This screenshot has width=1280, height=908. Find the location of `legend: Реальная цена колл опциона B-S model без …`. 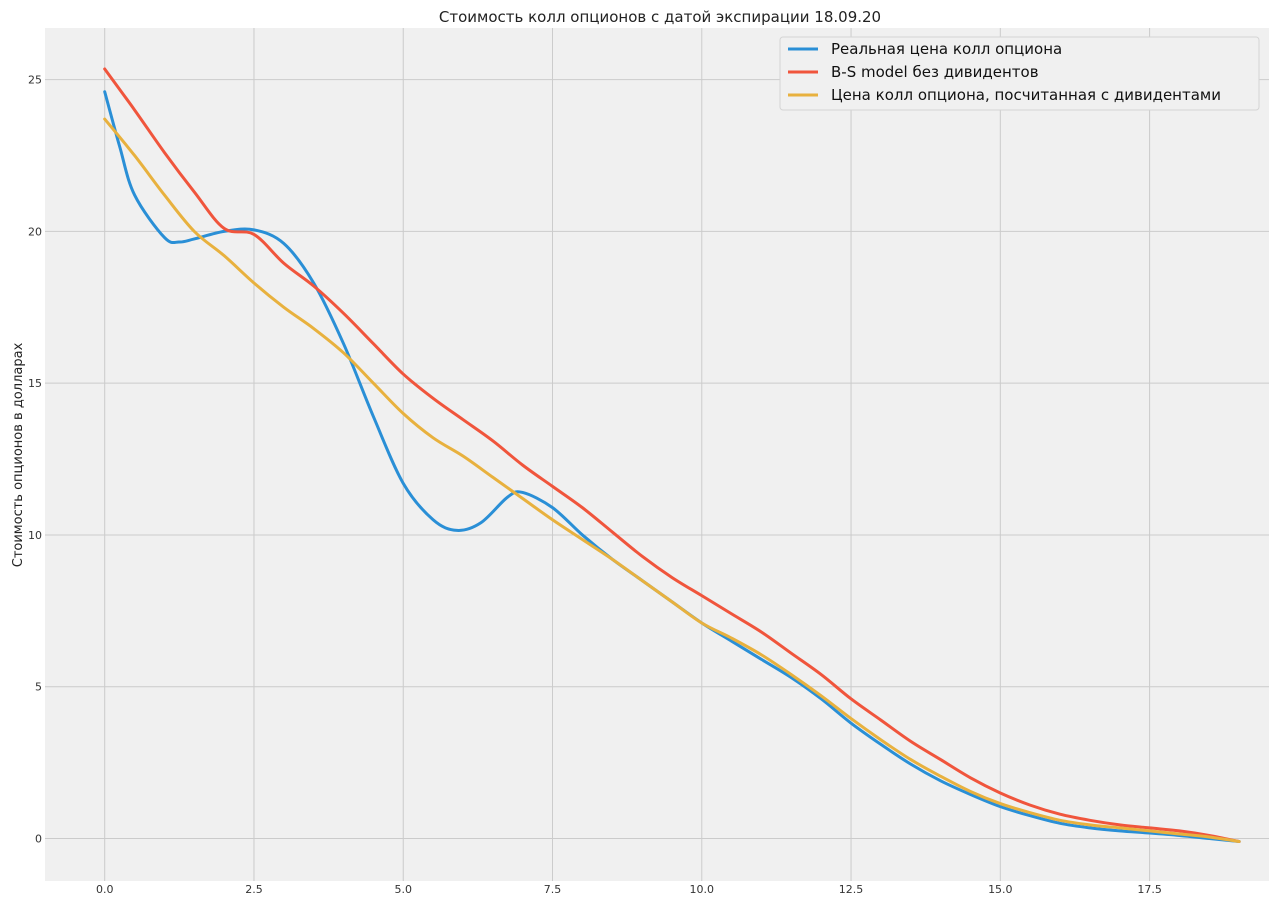

legend: Реальная цена колл опциона B-S model без … is located at coordinates (1019, 73).